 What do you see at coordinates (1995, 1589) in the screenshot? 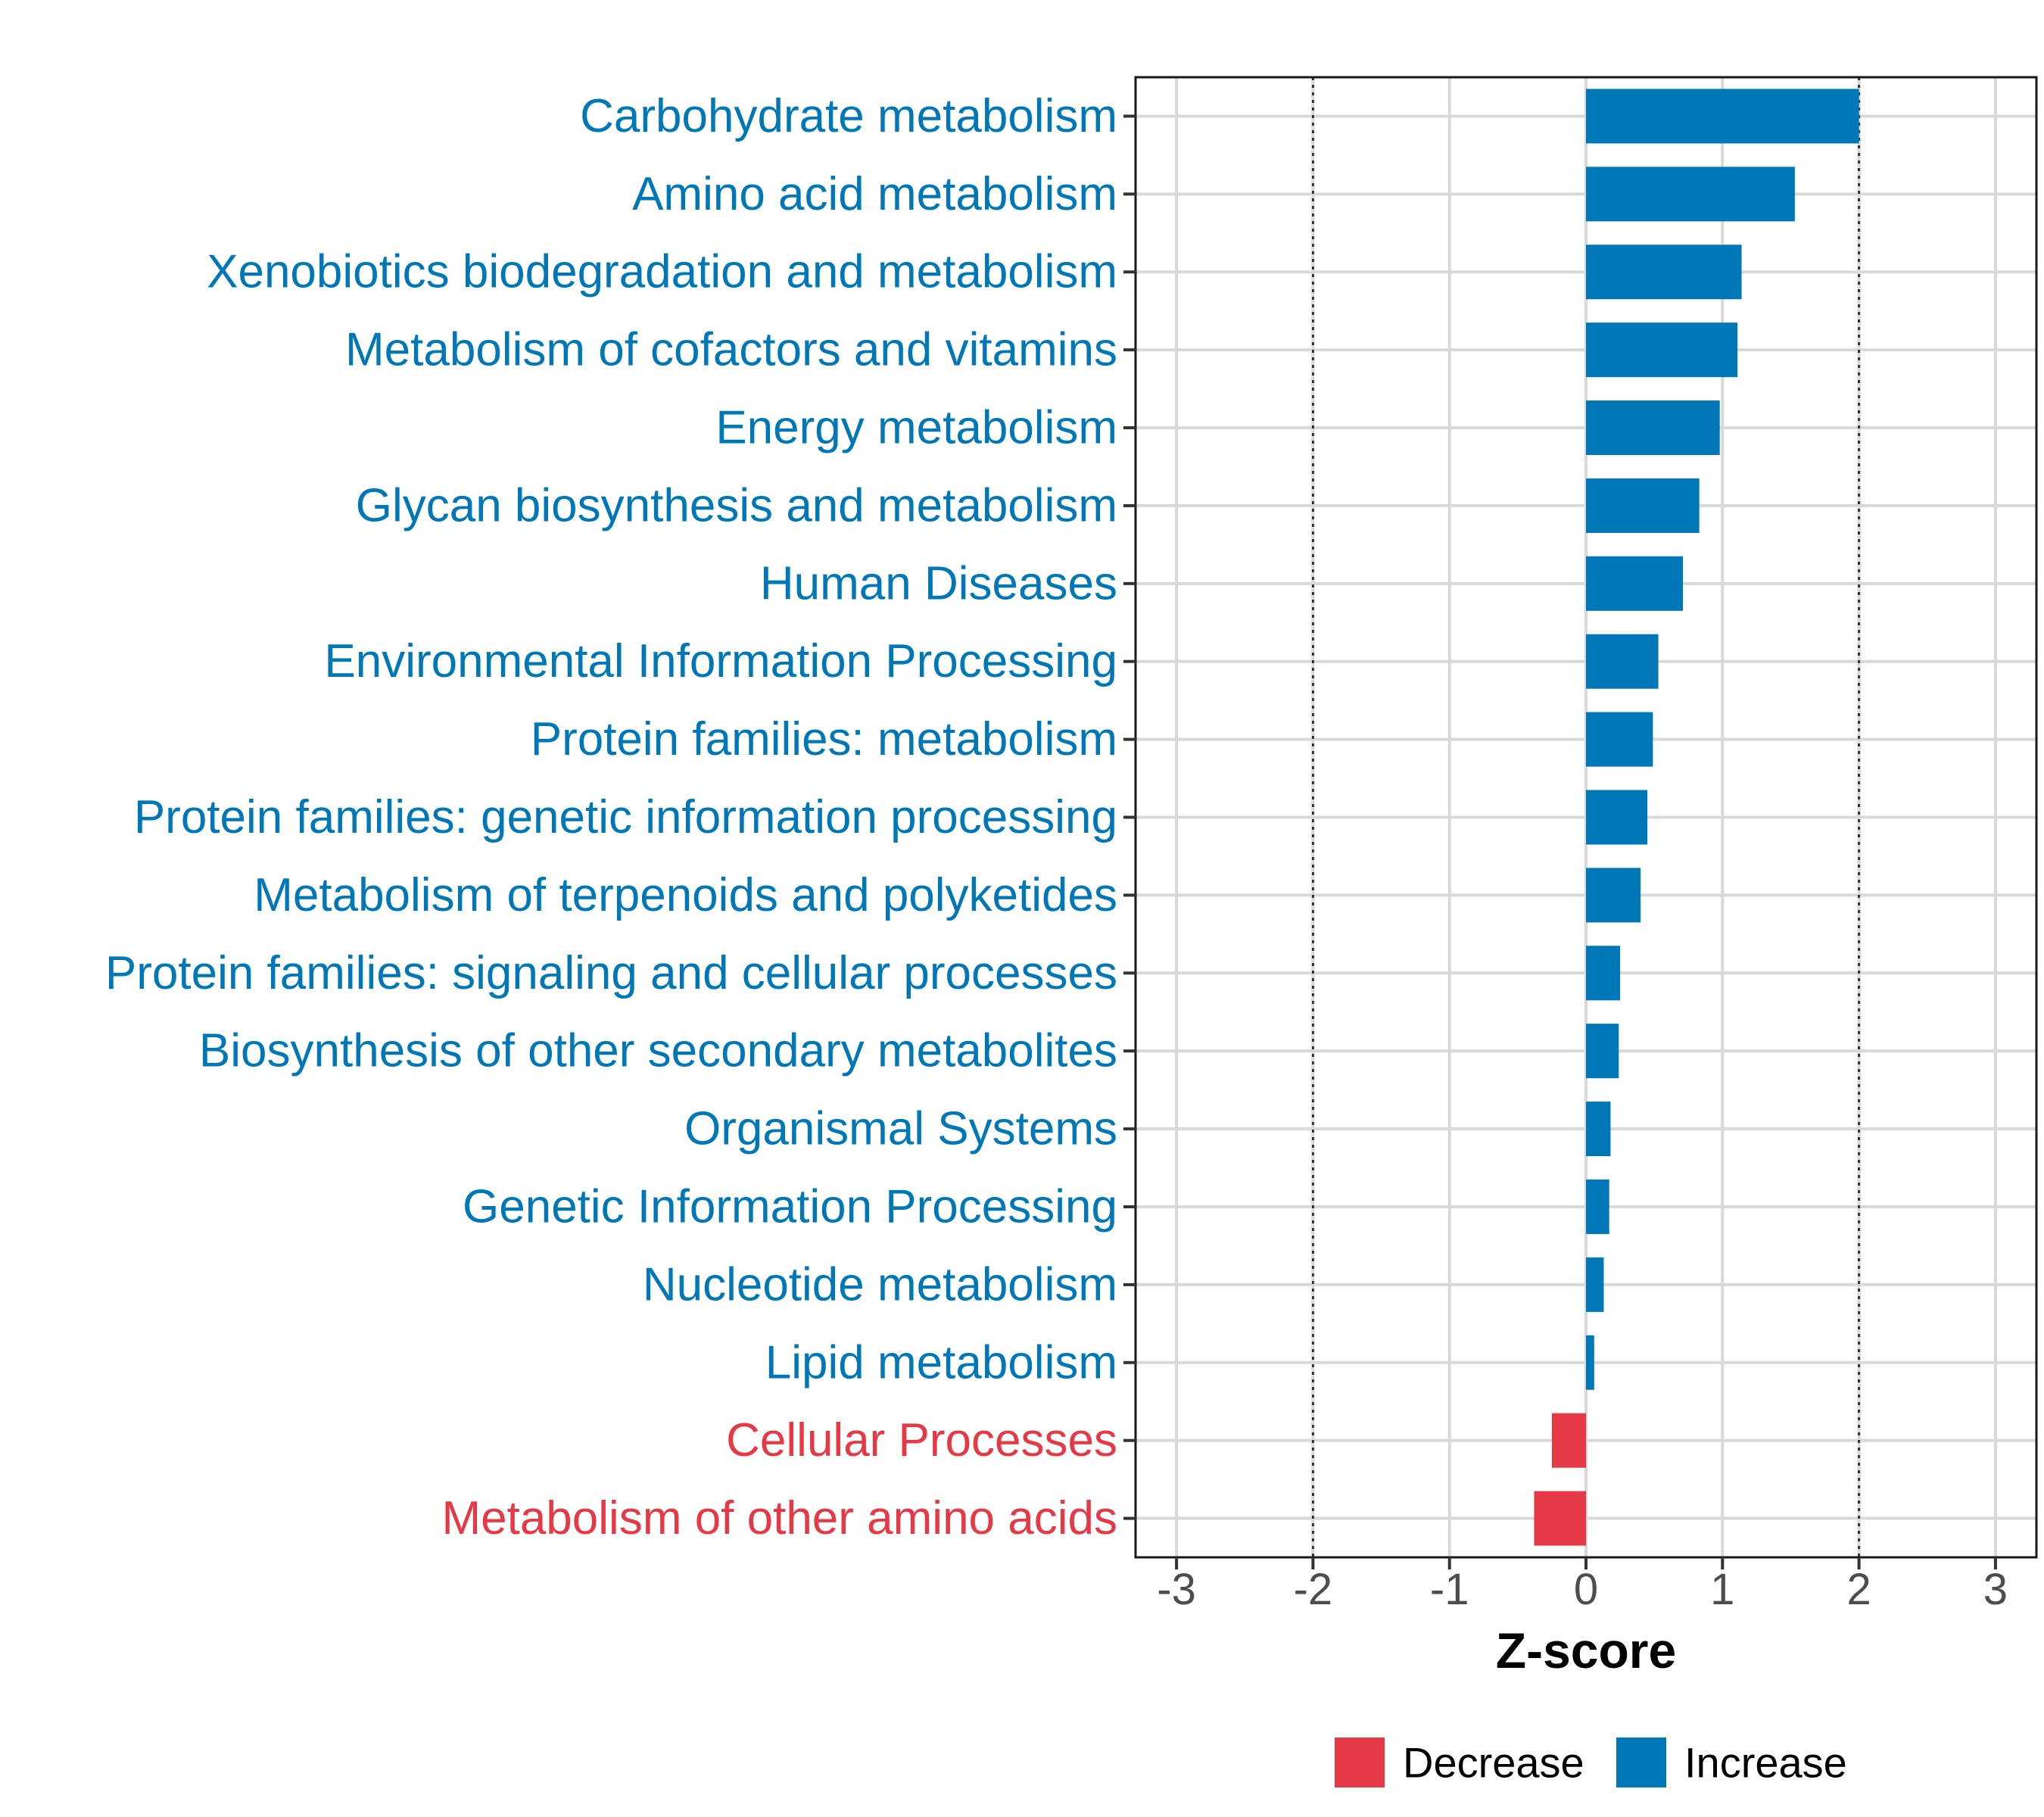
I see `x-tick-label: 3` at bounding box center [1995, 1589].